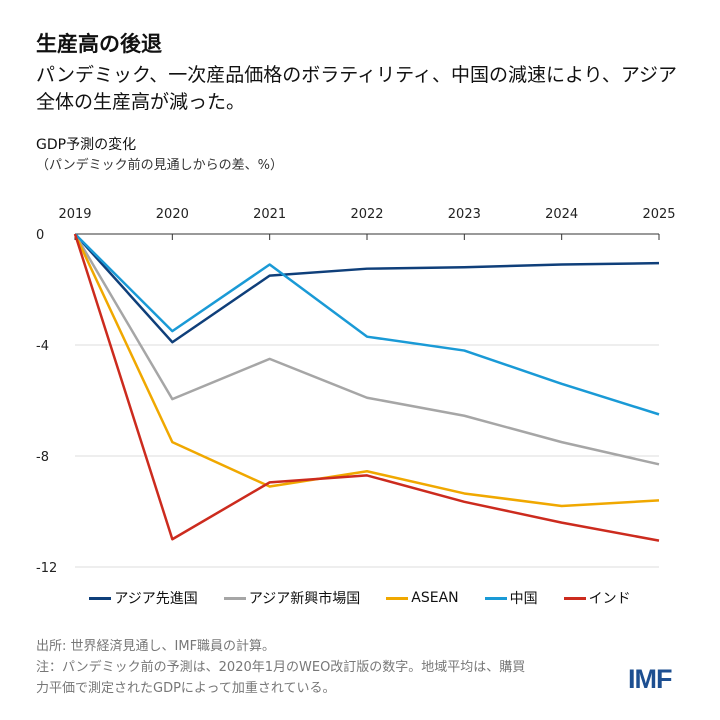 The height and width of the screenshot is (720, 720). Describe the element at coordinates (269, 214) in the screenshot. I see `x-tick-label: 2021` at that location.